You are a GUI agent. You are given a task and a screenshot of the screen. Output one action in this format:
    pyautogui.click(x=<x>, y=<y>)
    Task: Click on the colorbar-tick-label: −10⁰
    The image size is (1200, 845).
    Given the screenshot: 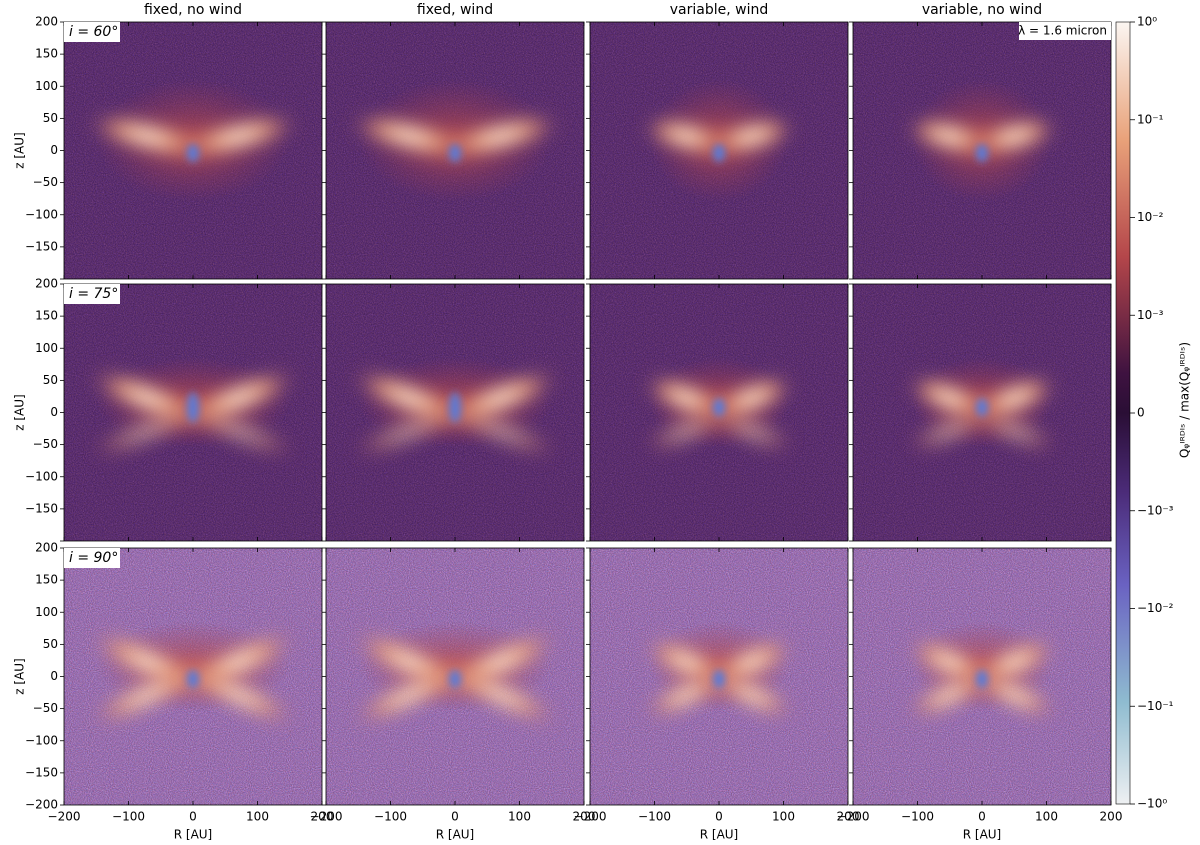 What is the action you would take?
    pyautogui.click(x=1152, y=804)
    